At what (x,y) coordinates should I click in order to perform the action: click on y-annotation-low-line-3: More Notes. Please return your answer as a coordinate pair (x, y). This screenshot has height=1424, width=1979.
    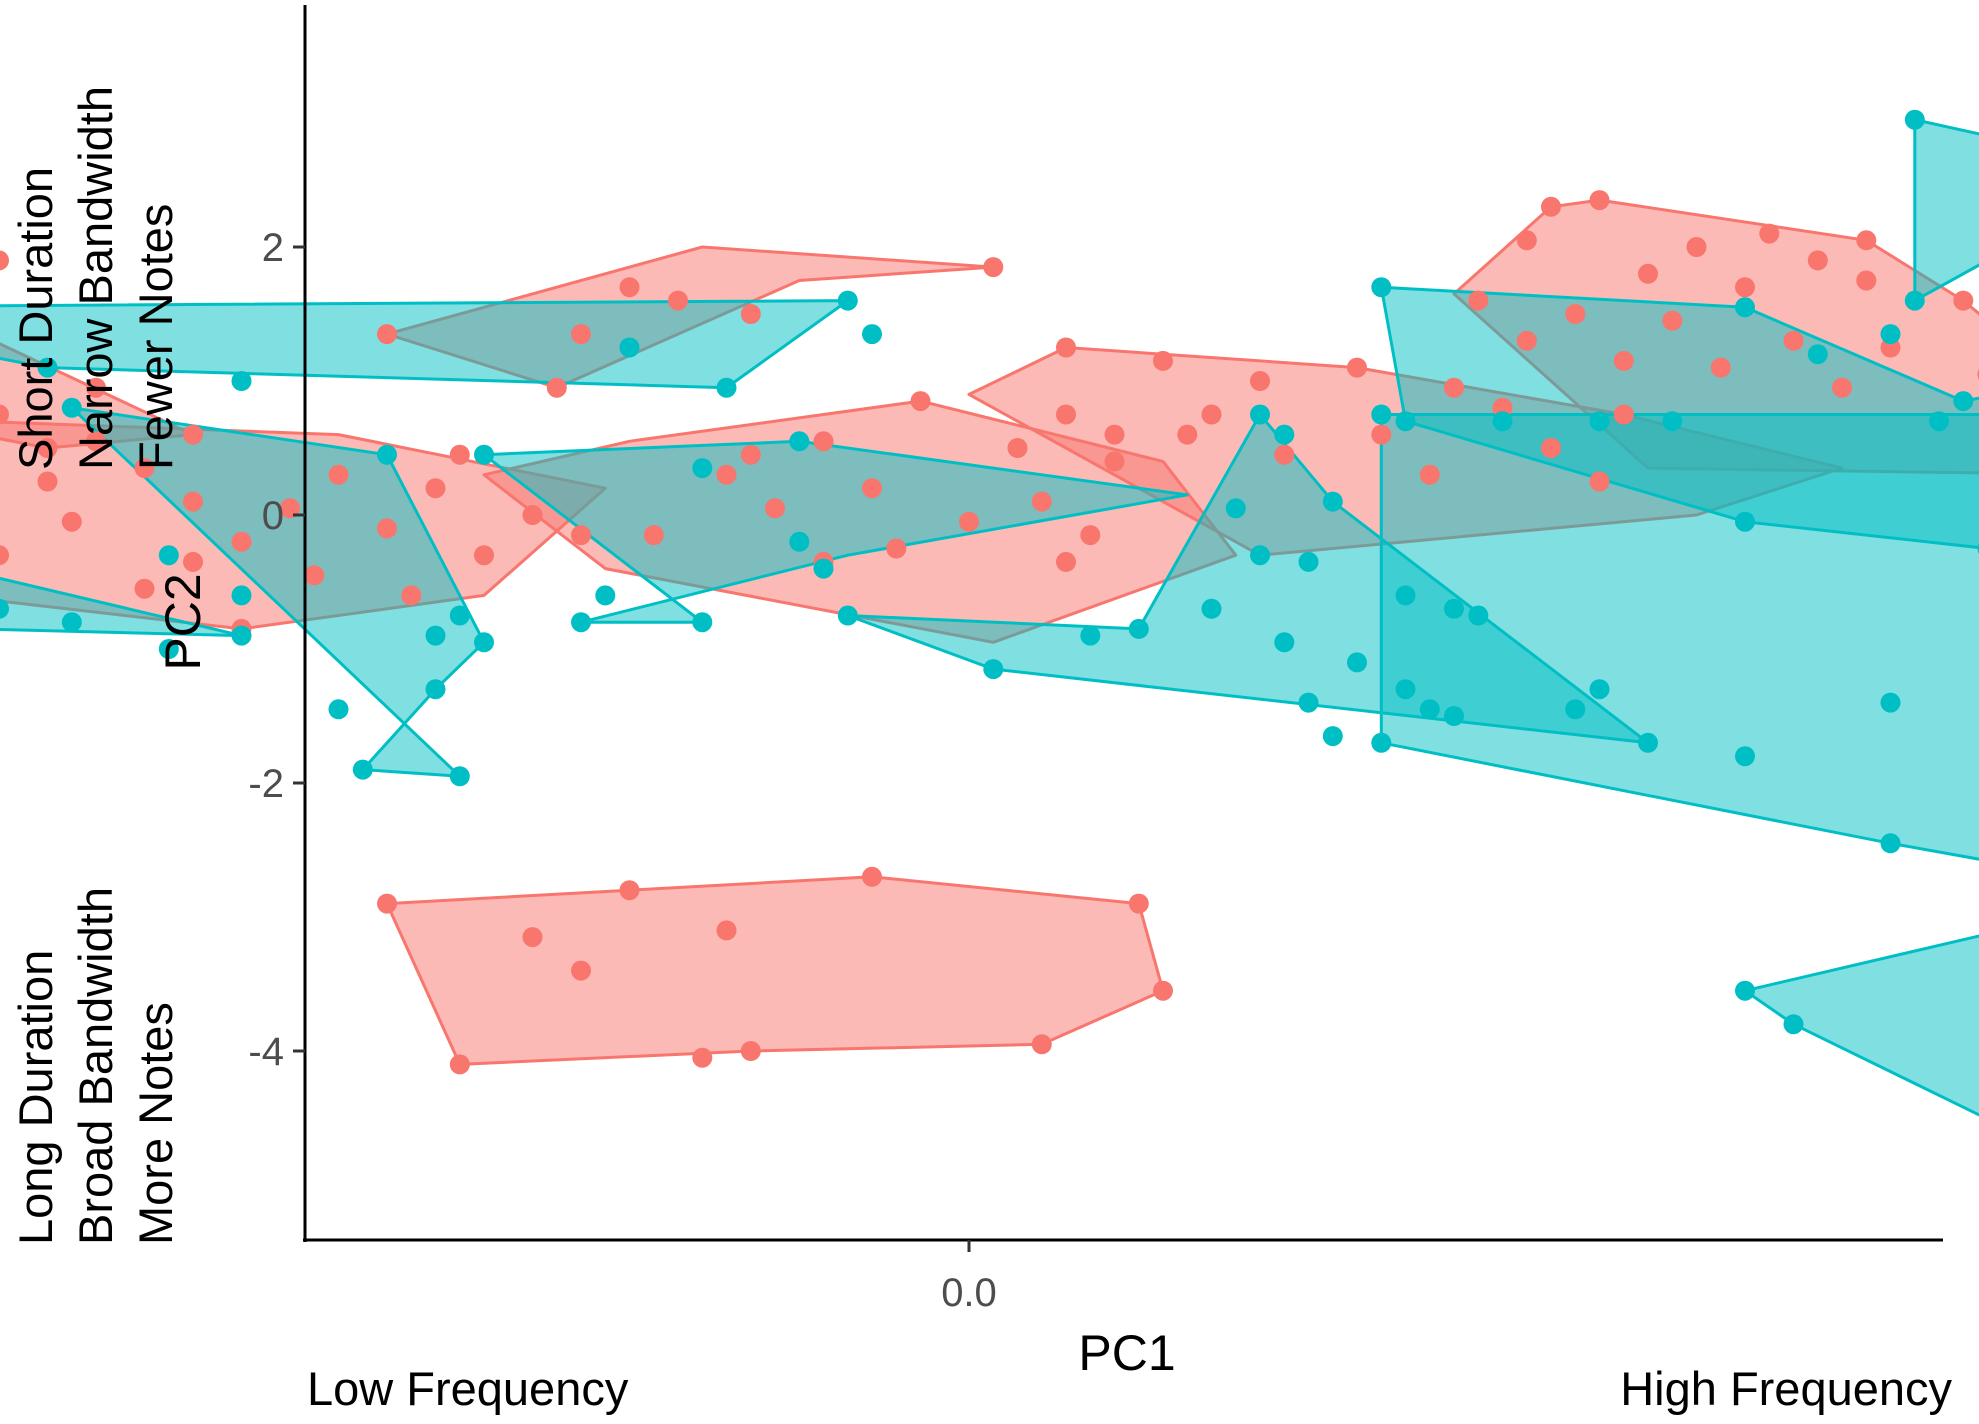
    Looking at the image, I should click on (155, 1123).